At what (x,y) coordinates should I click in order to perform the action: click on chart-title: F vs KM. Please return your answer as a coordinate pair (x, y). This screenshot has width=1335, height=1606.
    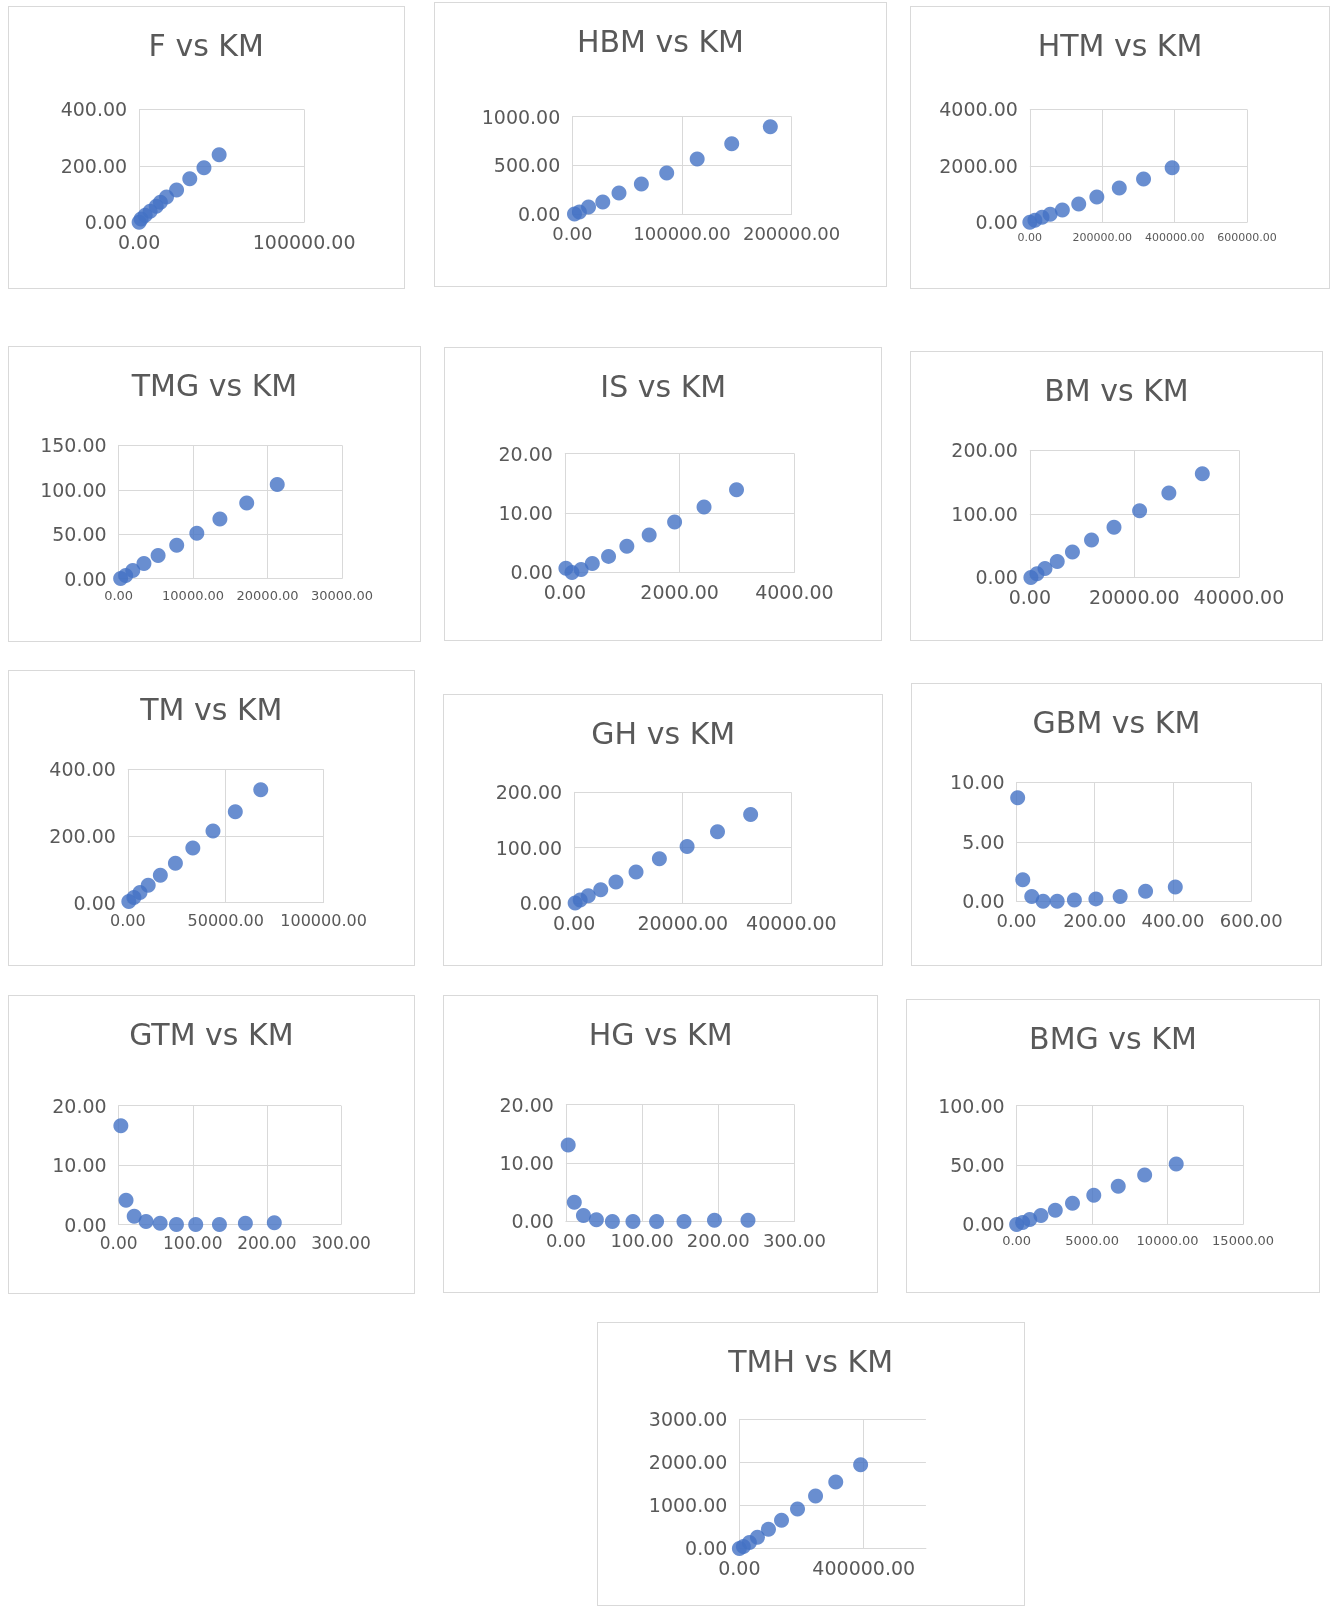
    Looking at the image, I should click on (206, 45).